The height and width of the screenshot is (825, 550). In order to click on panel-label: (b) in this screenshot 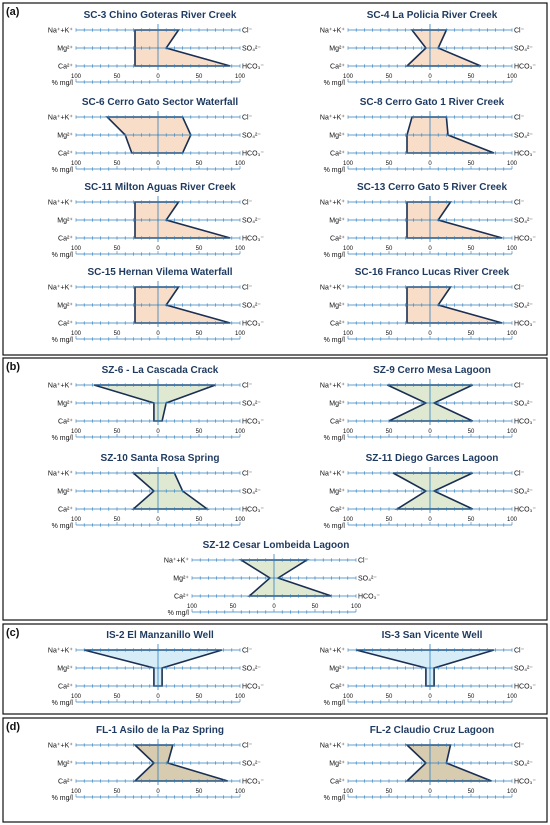, I will do `click(13, 367)`.